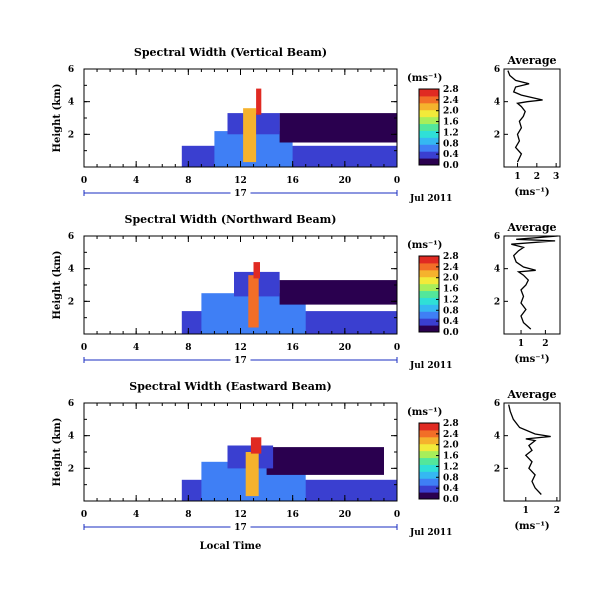 This screenshot has width=612, height=598. I want to click on colorbar-tick-label: 0.0, so click(451, 500).